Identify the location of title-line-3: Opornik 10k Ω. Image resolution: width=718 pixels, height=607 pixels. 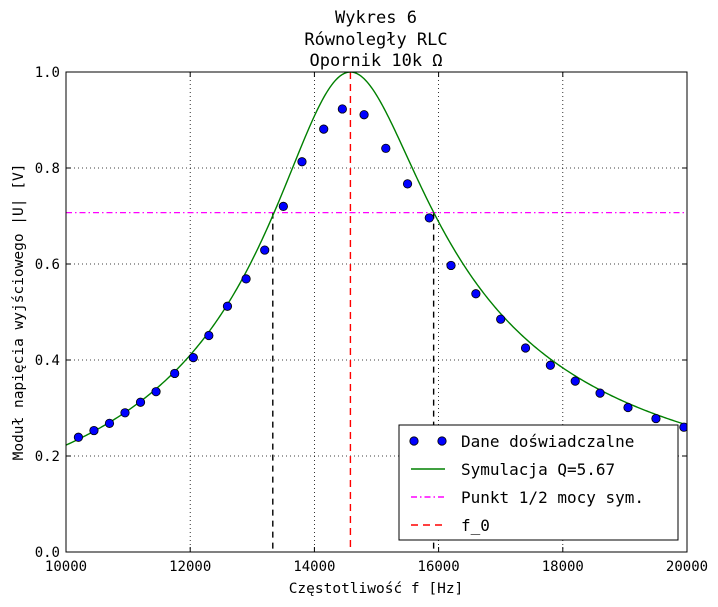
(375, 61).